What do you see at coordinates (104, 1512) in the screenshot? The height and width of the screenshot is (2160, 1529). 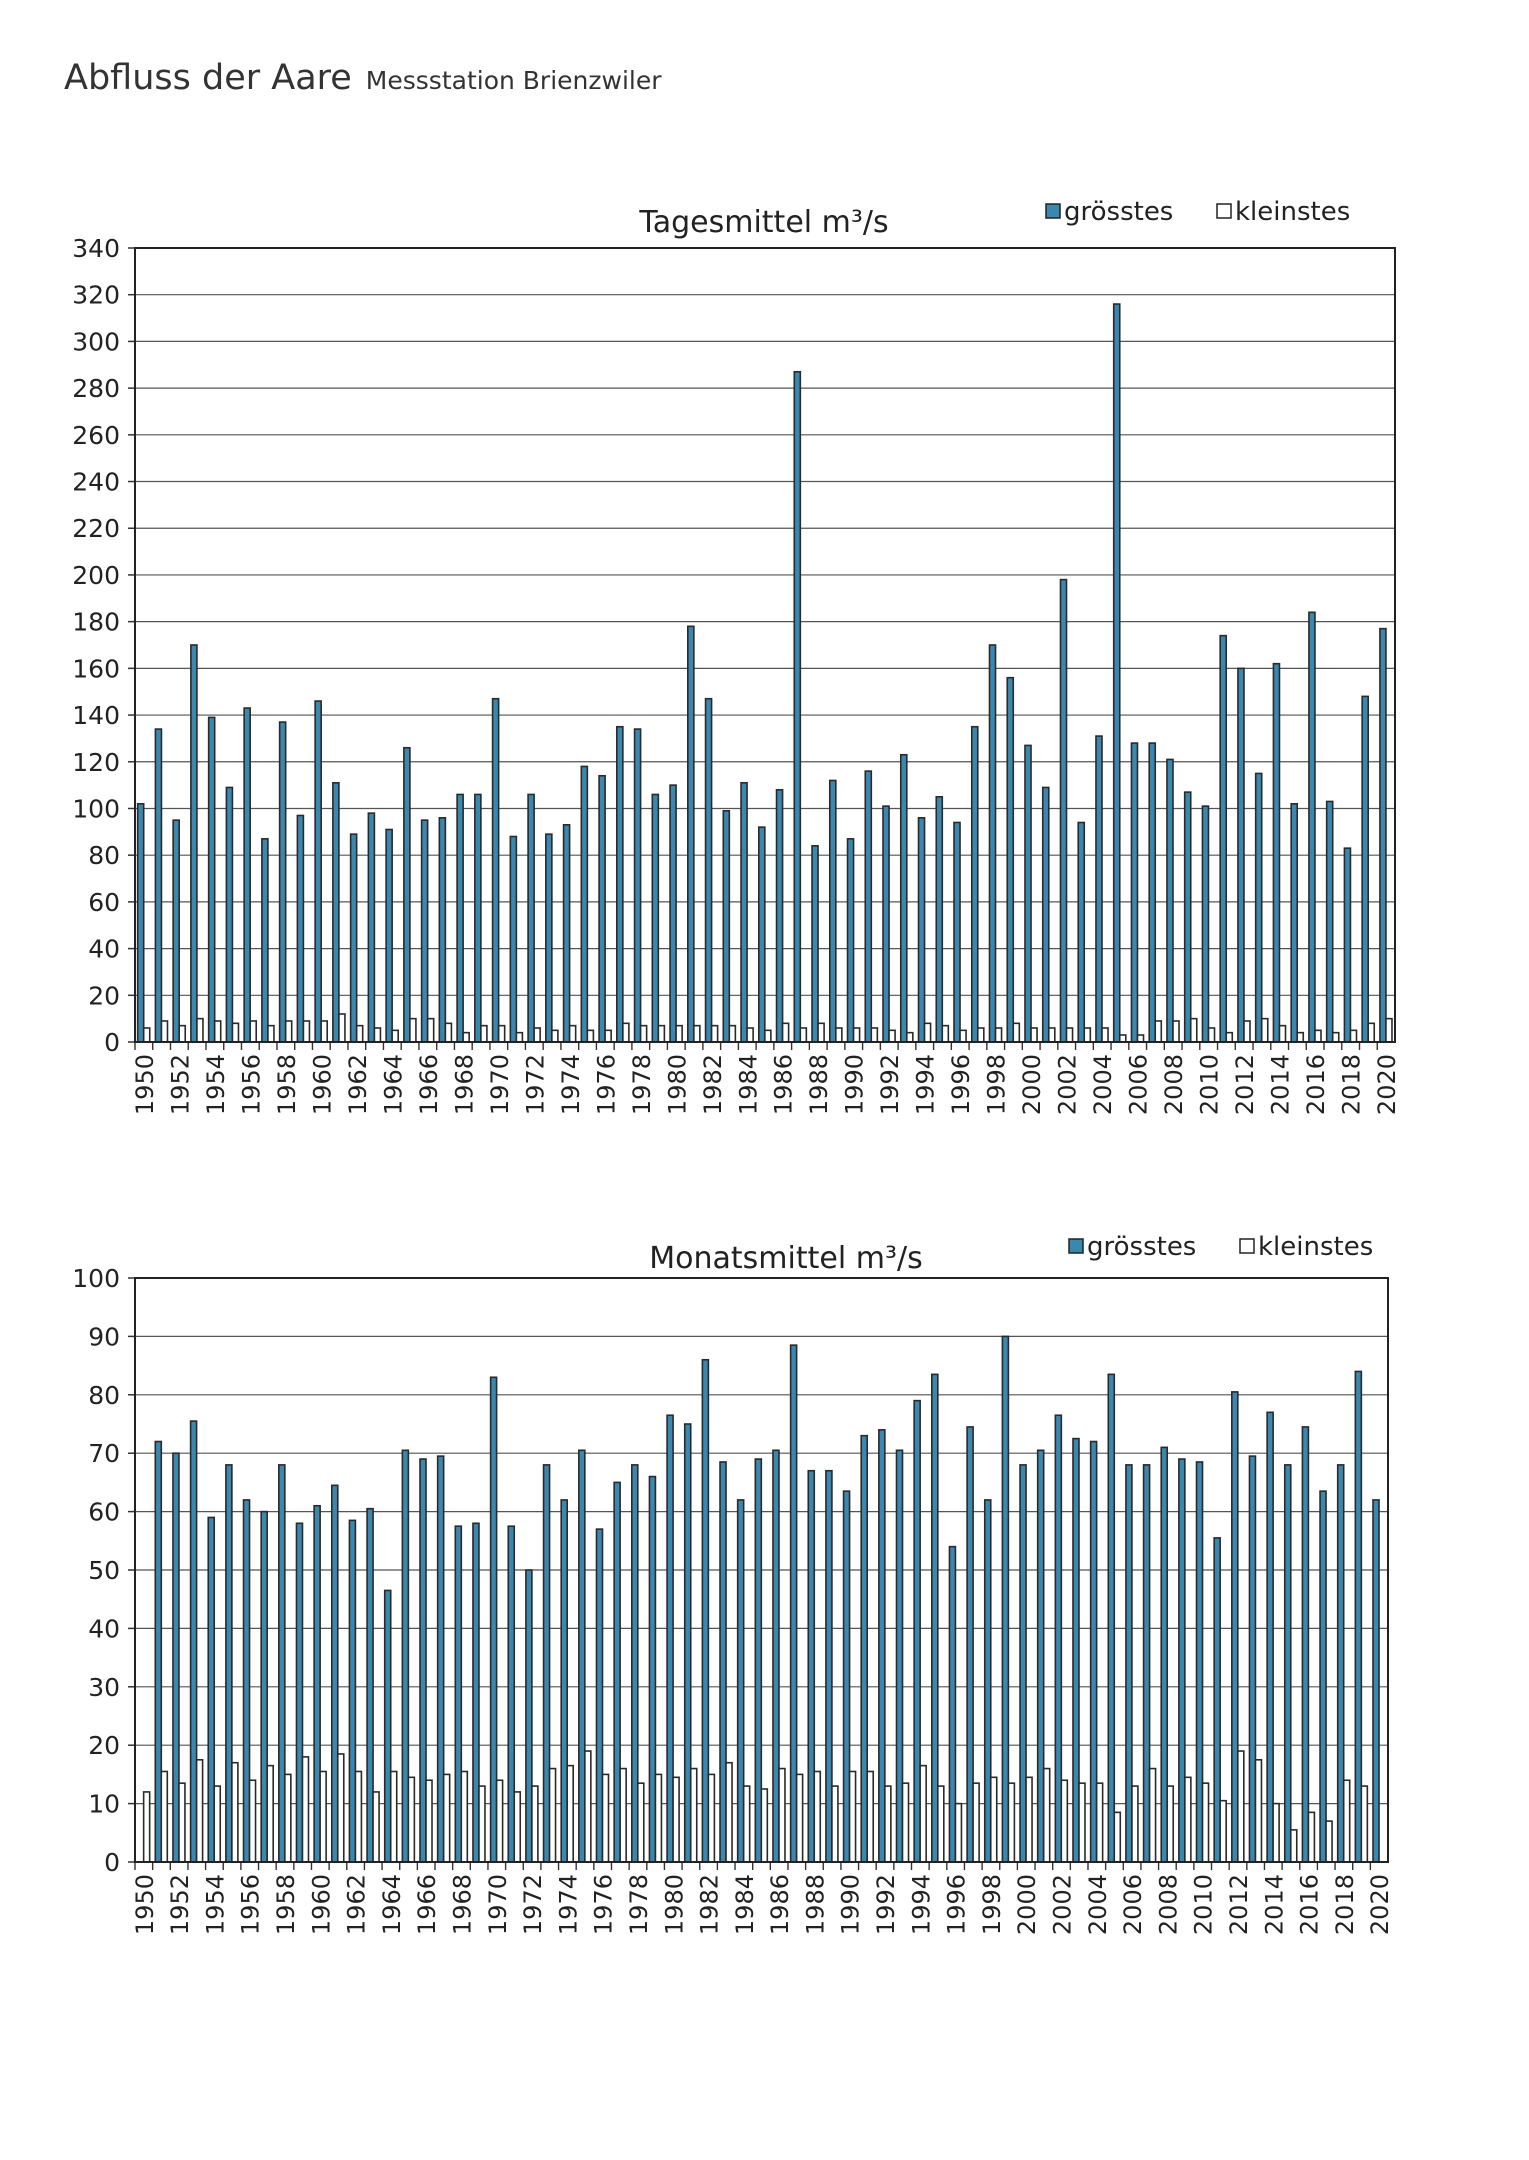 I see `y-tick-label: 60` at bounding box center [104, 1512].